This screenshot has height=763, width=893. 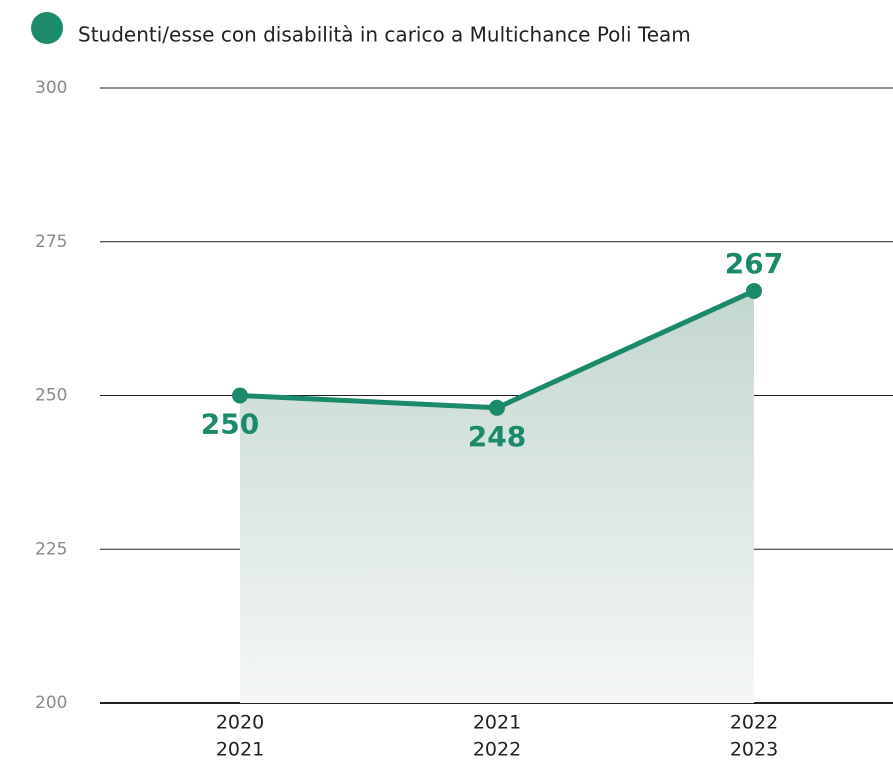 What do you see at coordinates (51, 396) in the screenshot?
I see `y-tick-label: 250` at bounding box center [51, 396].